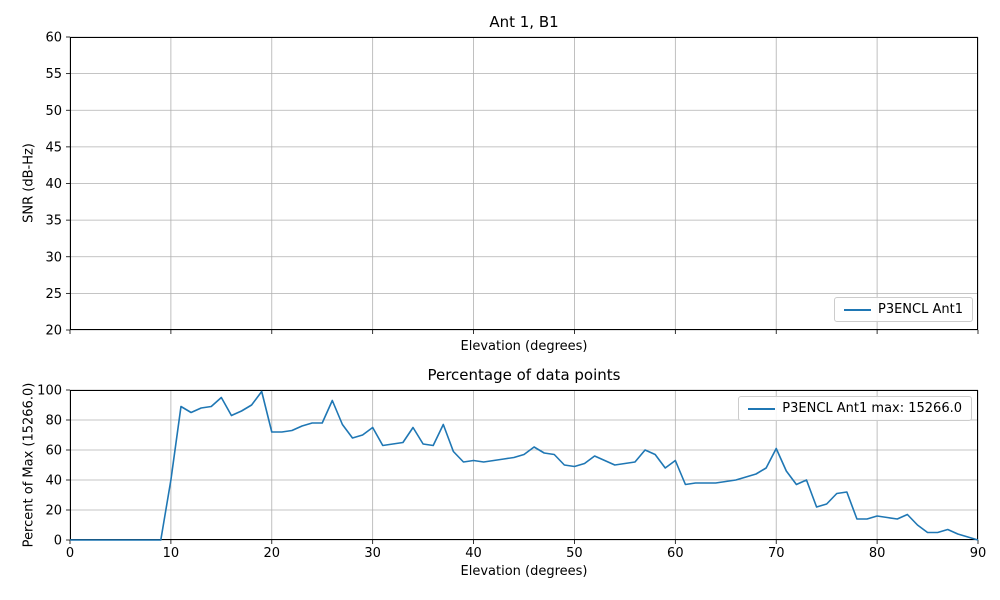 The image size is (1000, 600). Describe the element at coordinates (53, 147) in the screenshot. I see `svg-text: 45` at that location.